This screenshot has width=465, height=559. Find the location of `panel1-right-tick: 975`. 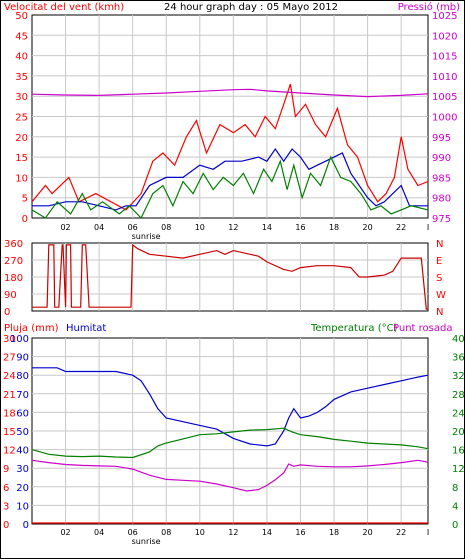

panel1-right-tick: 975 is located at coordinates (441, 219).